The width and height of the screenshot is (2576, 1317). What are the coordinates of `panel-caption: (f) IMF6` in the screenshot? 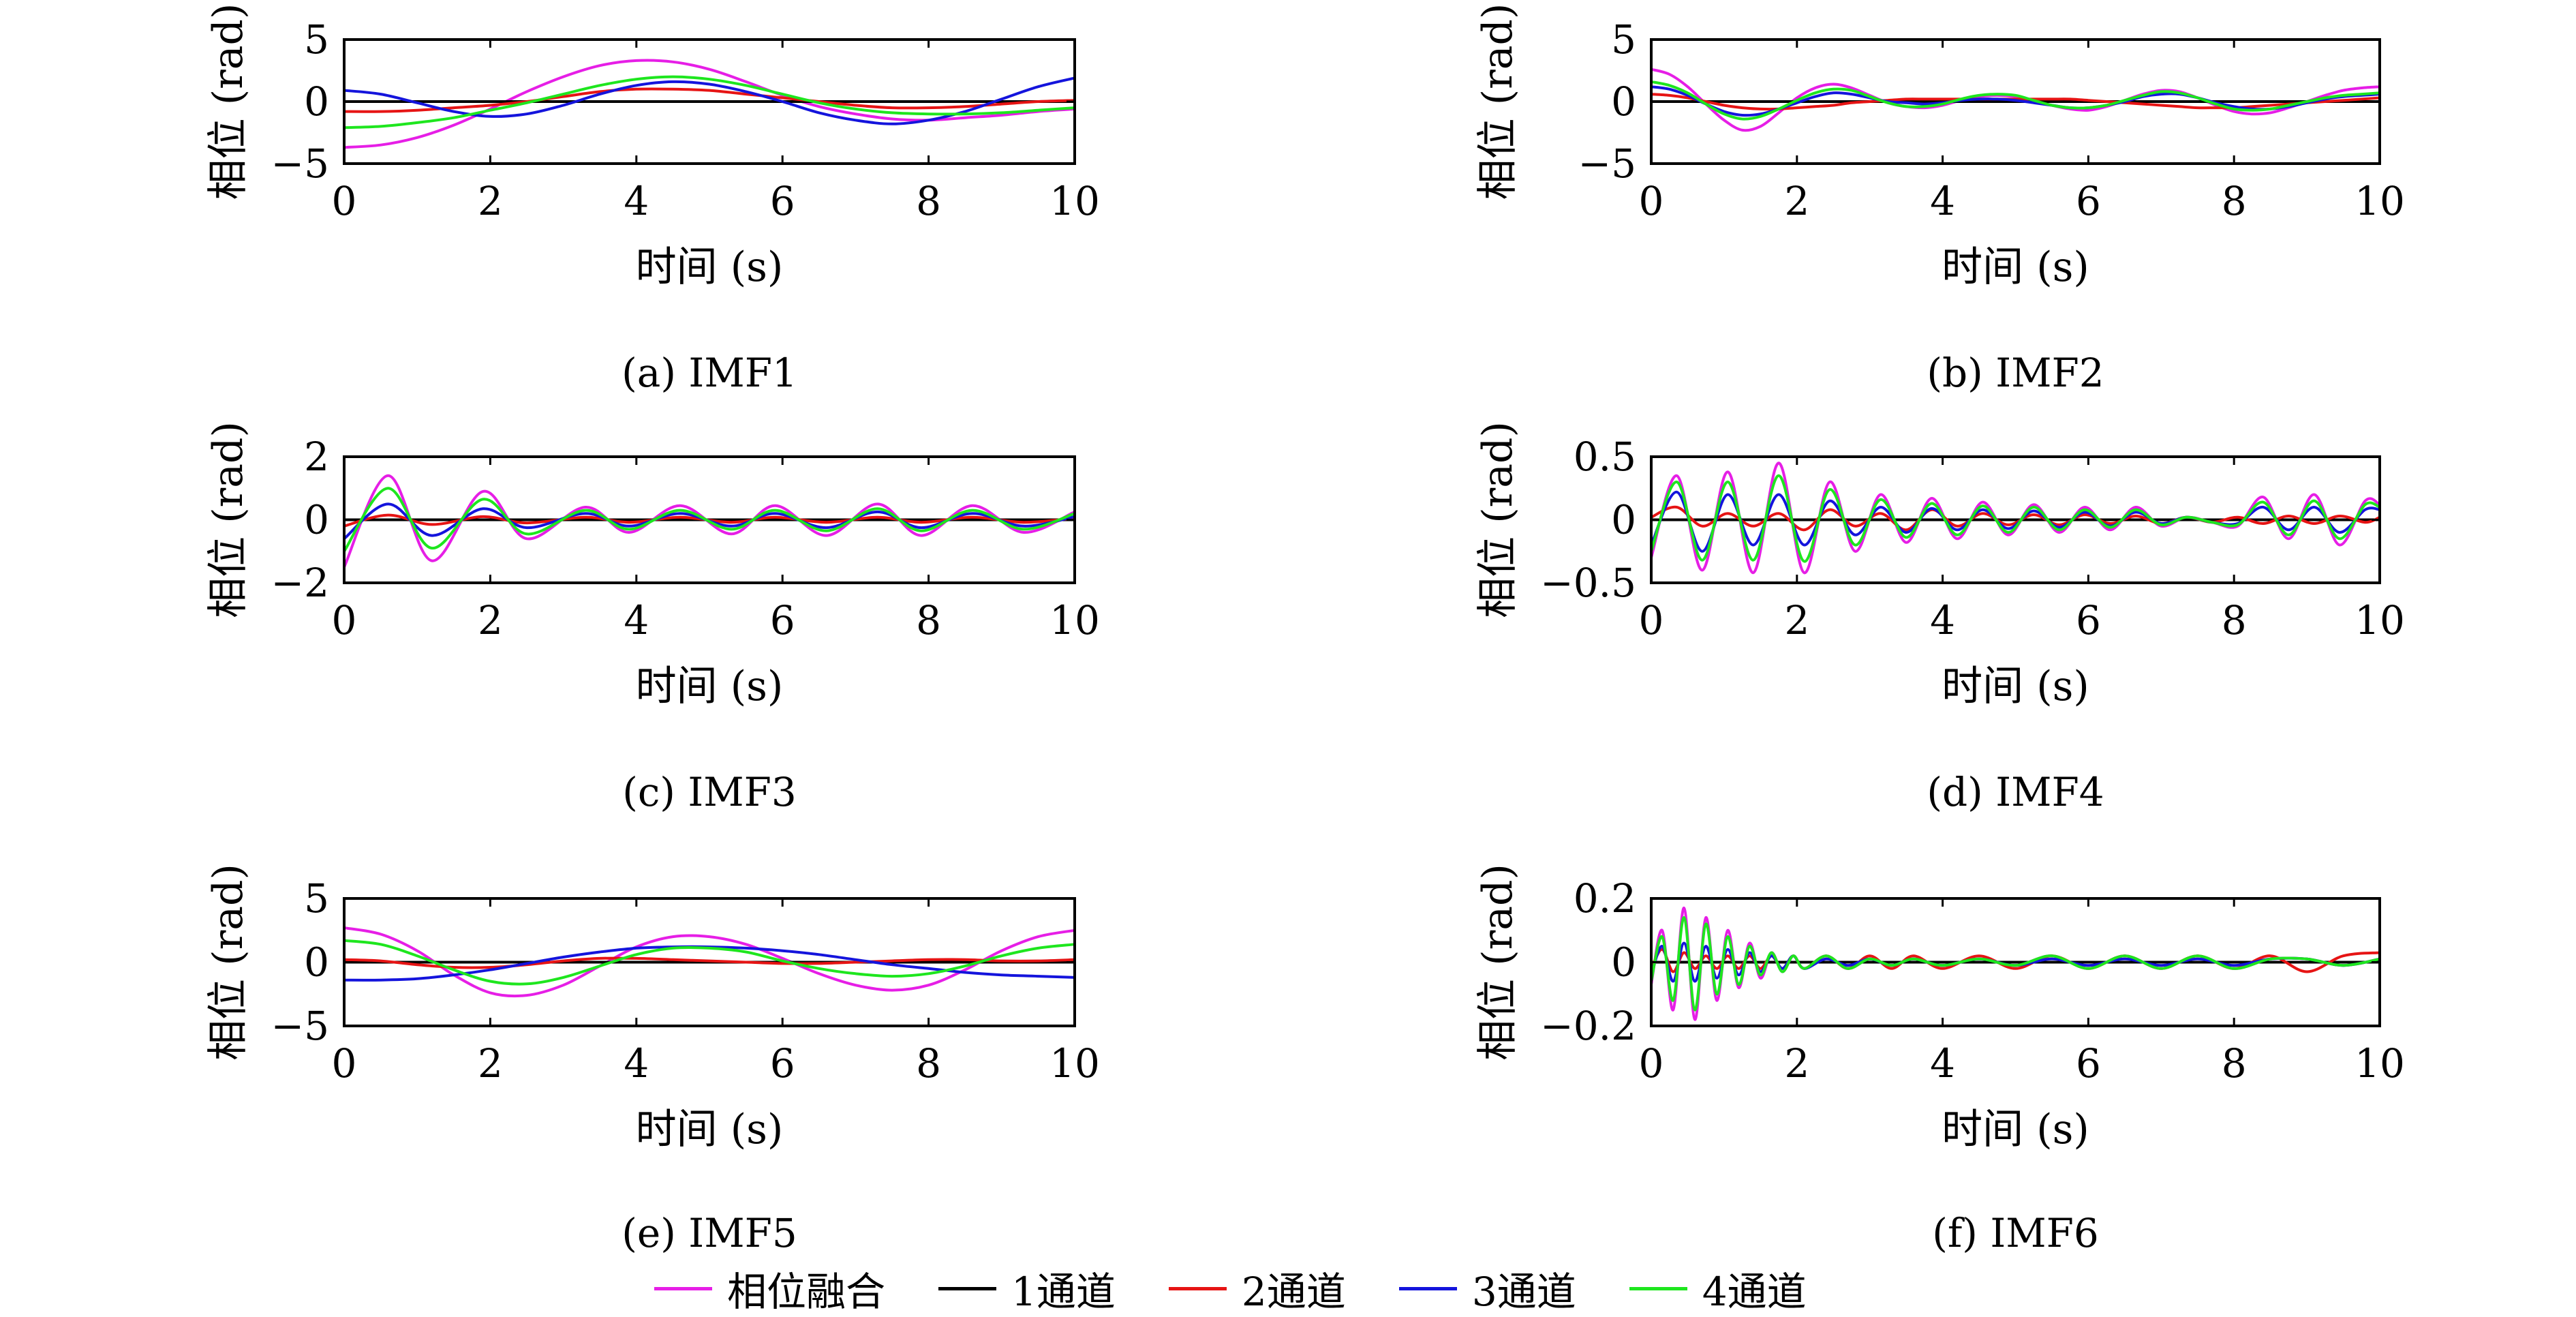 It's located at (2015, 1233).